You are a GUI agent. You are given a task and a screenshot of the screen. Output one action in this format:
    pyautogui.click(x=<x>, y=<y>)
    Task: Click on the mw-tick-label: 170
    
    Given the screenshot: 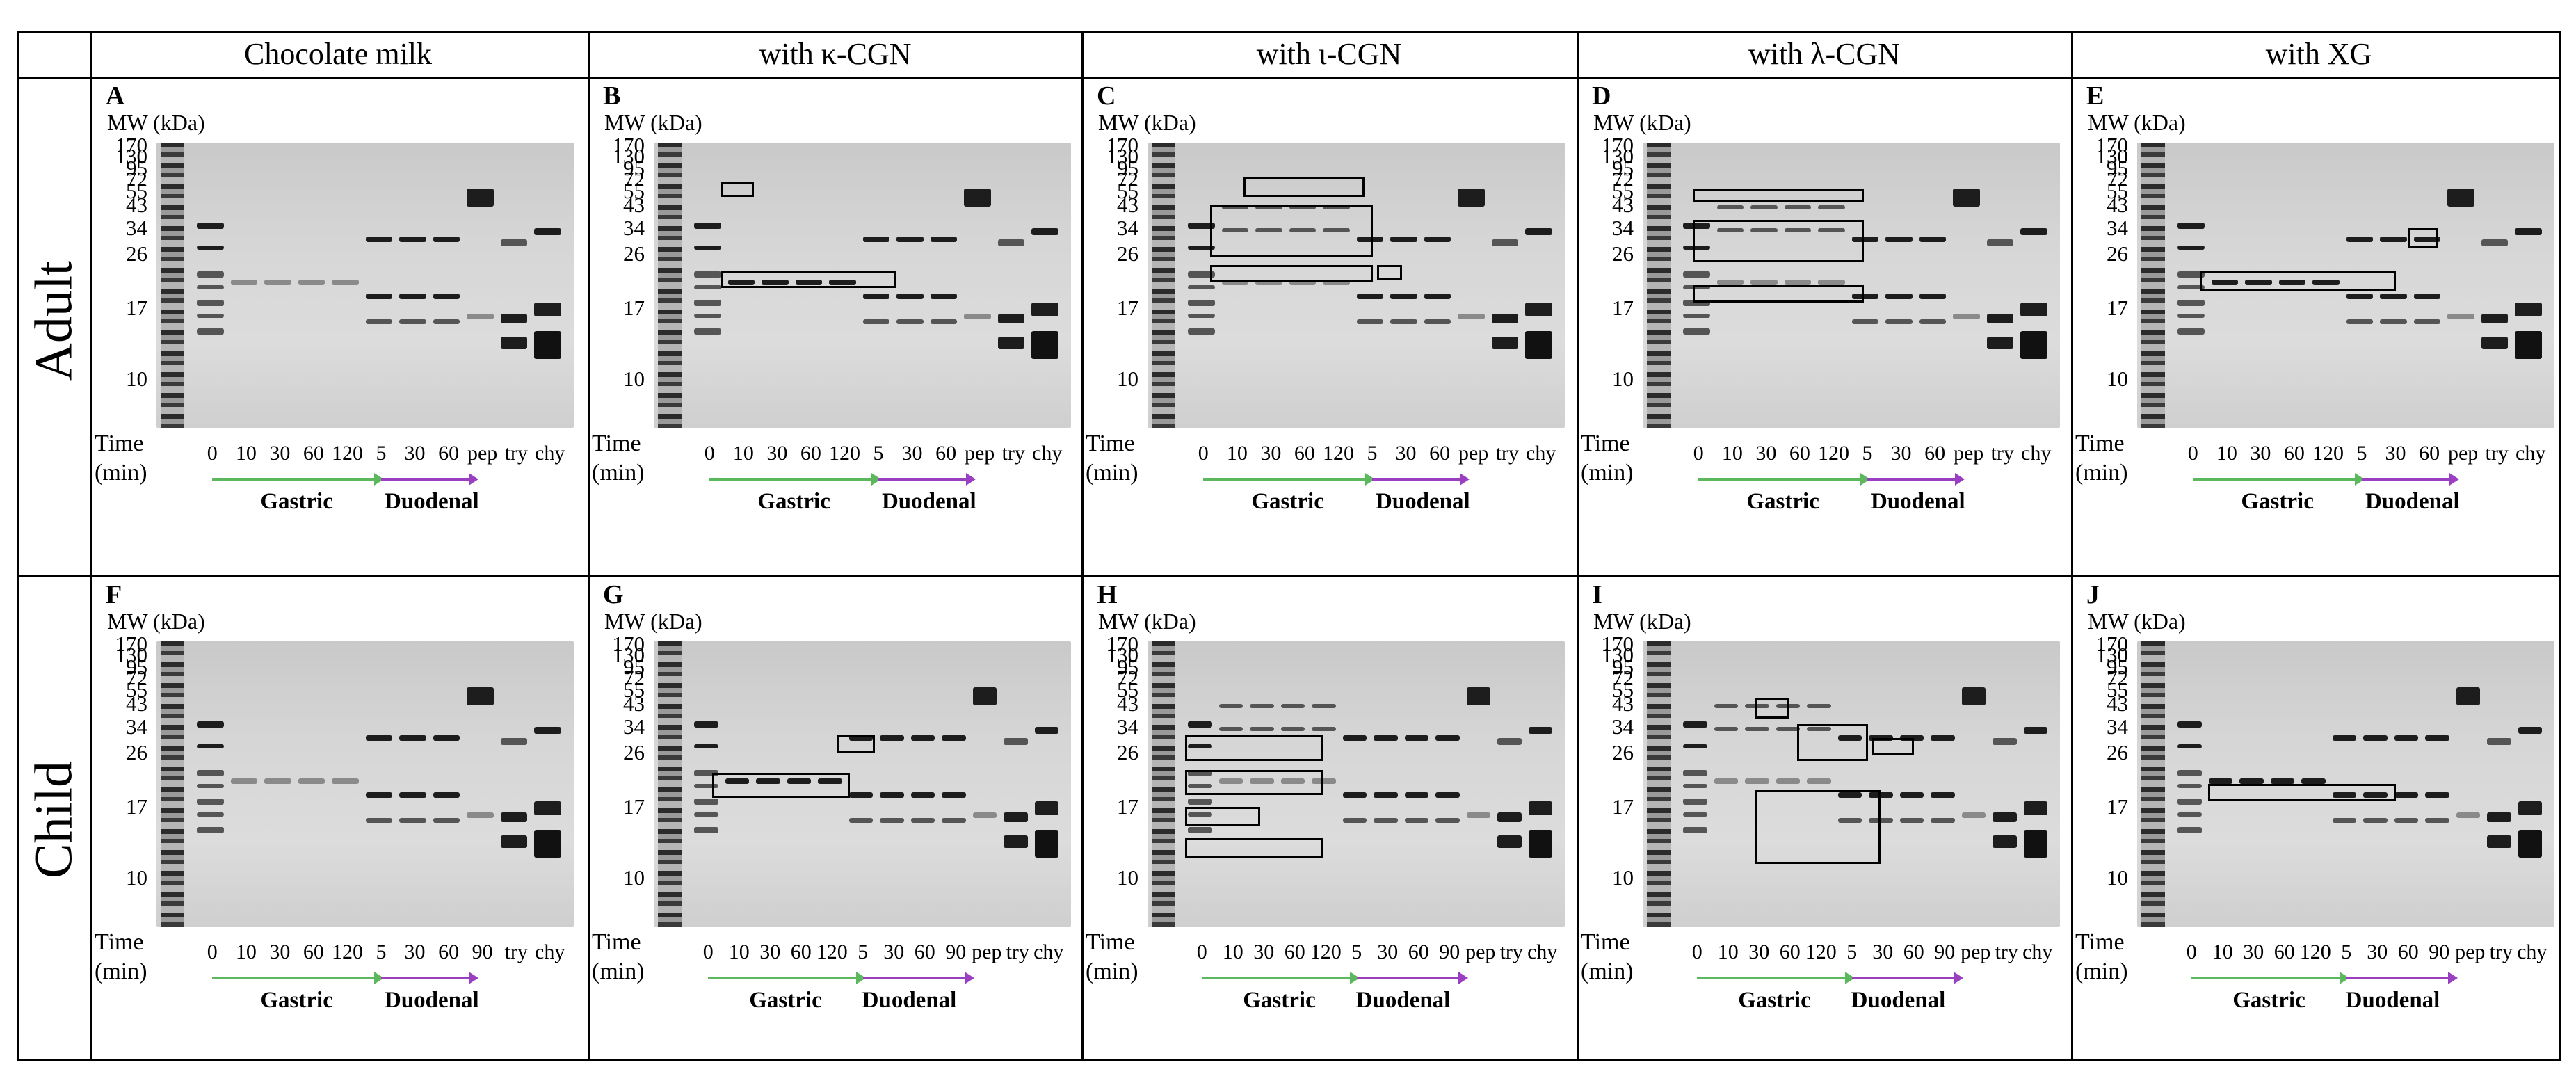 What is the action you would take?
    pyautogui.click(x=628, y=145)
    